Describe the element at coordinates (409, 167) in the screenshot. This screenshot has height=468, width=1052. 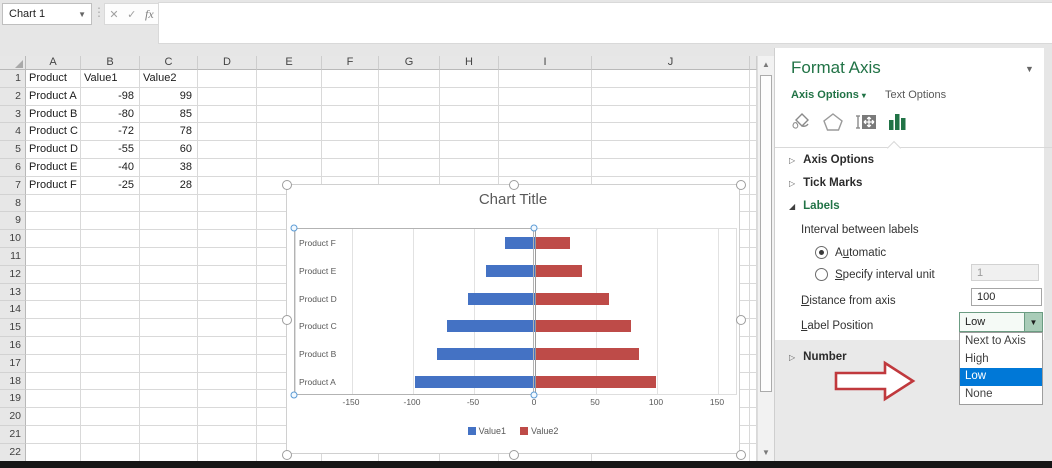
I see `cell-G6` at that location.